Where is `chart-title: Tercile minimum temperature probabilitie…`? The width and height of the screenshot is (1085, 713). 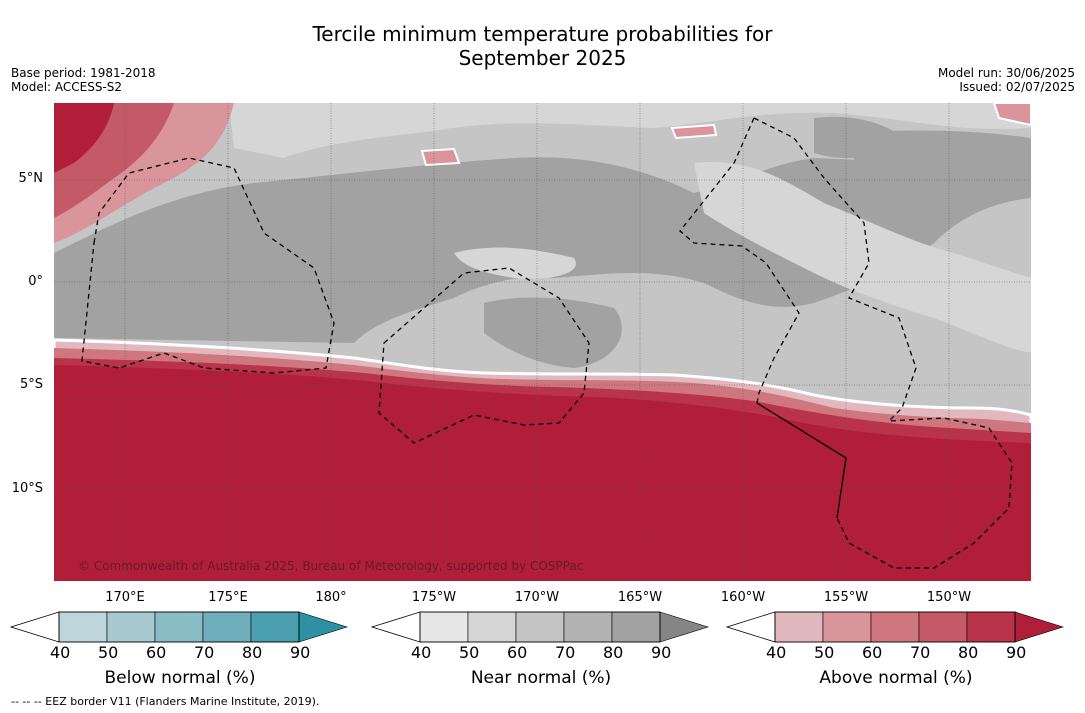 chart-title: Tercile minimum temperature probabilitie… is located at coordinates (542, 46).